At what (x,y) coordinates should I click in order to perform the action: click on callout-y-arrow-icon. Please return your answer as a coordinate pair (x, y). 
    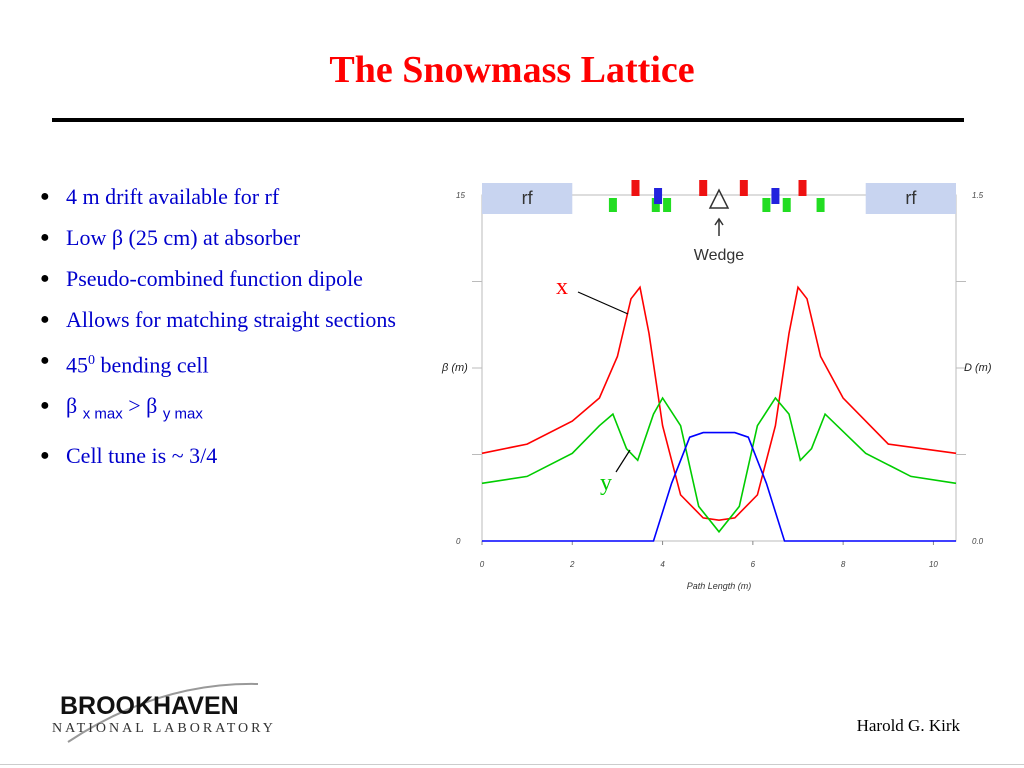
    Looking at the image, I should click on (623, 461).